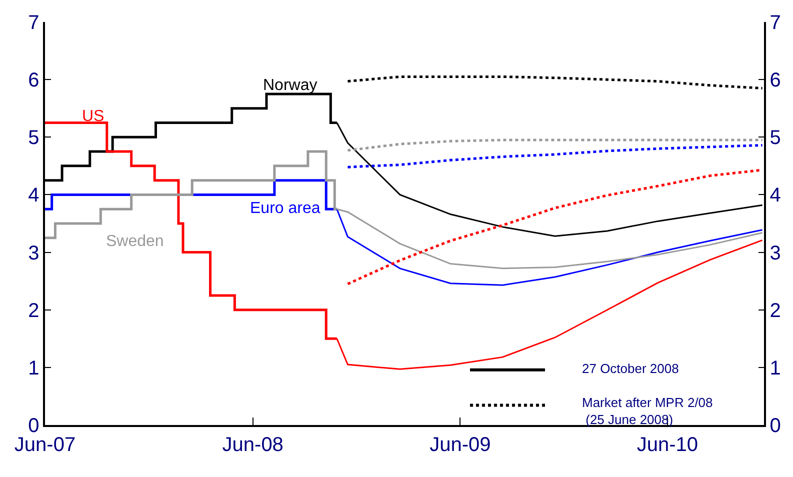 The width and height of the screenshot is (793, 477). Describe the element at coordinates (775, 368) in the screenshot. I see `y2-tick-label: 1` at that location.